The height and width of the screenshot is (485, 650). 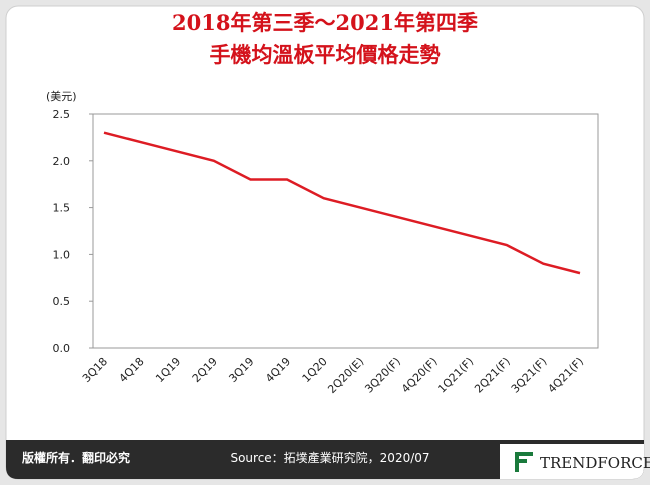 What do you see at coordinates (595, 463) in the screenshot?
I see `logo: TRENDFORCE` at bounding box center [595, 463].